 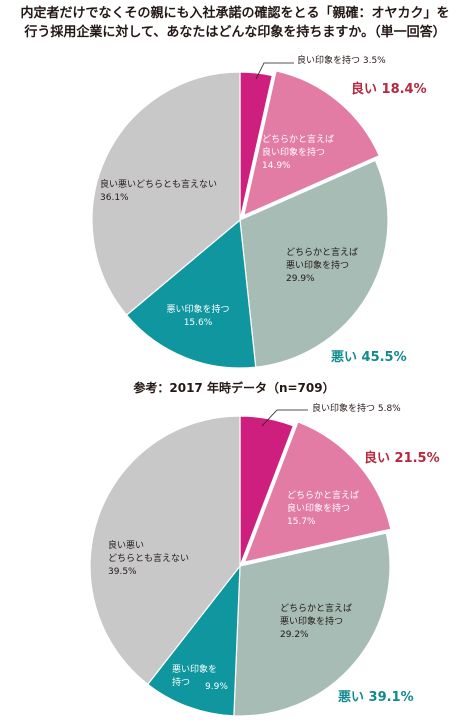 I want to click on total-bad-label: 悪い 45.5%, so click(x=369, y=357).